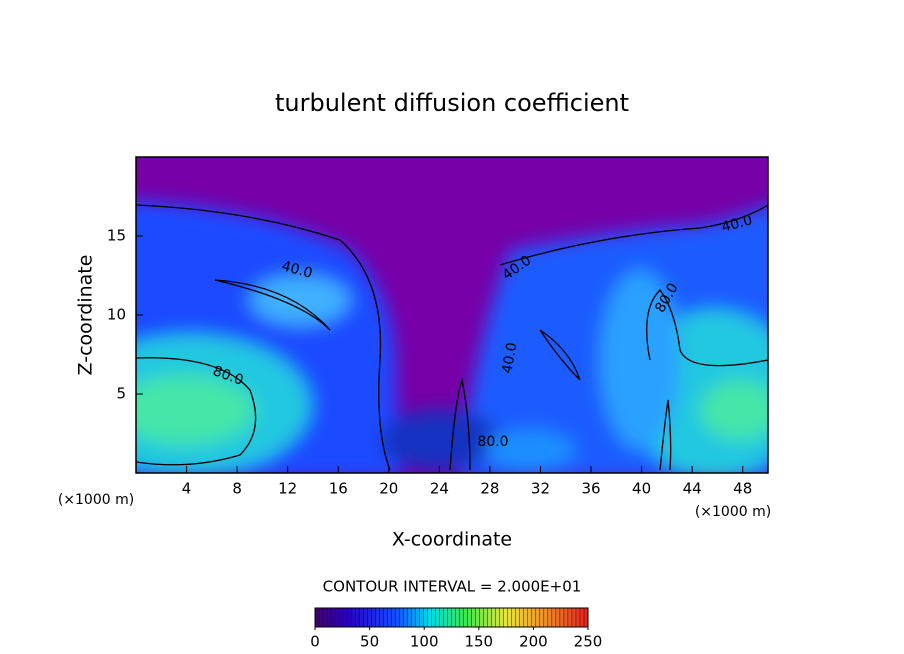  I want to click on colorbar-tick-label: 200, so click(533, 642).